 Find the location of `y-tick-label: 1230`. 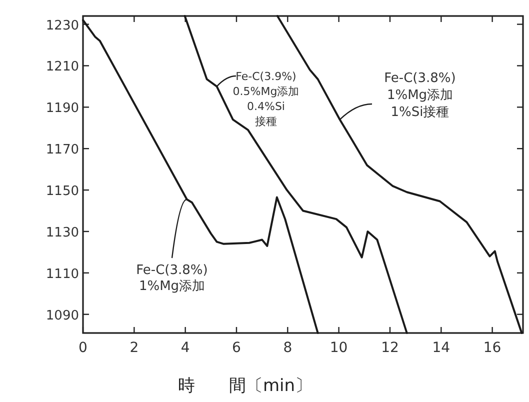

y-tick-label: 1230 is located at coordinates (62, 26).